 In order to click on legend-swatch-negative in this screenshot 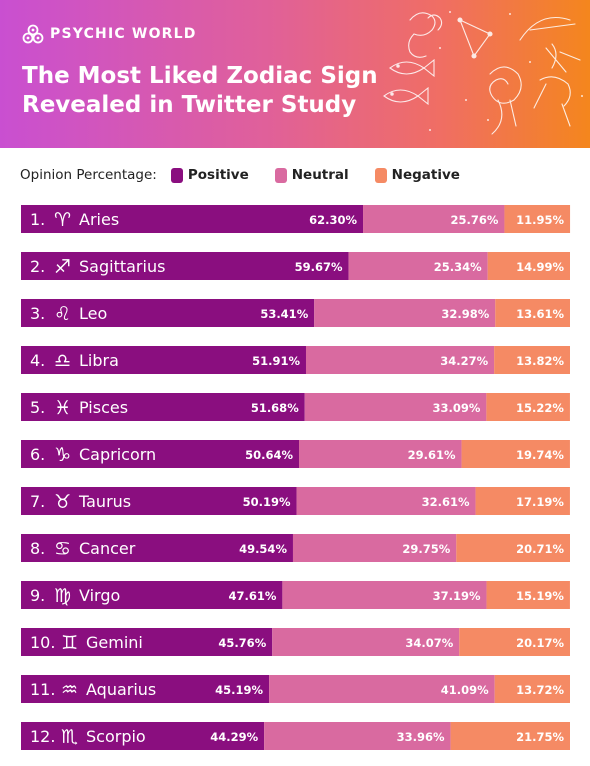, I will do `click(380, 175)`.